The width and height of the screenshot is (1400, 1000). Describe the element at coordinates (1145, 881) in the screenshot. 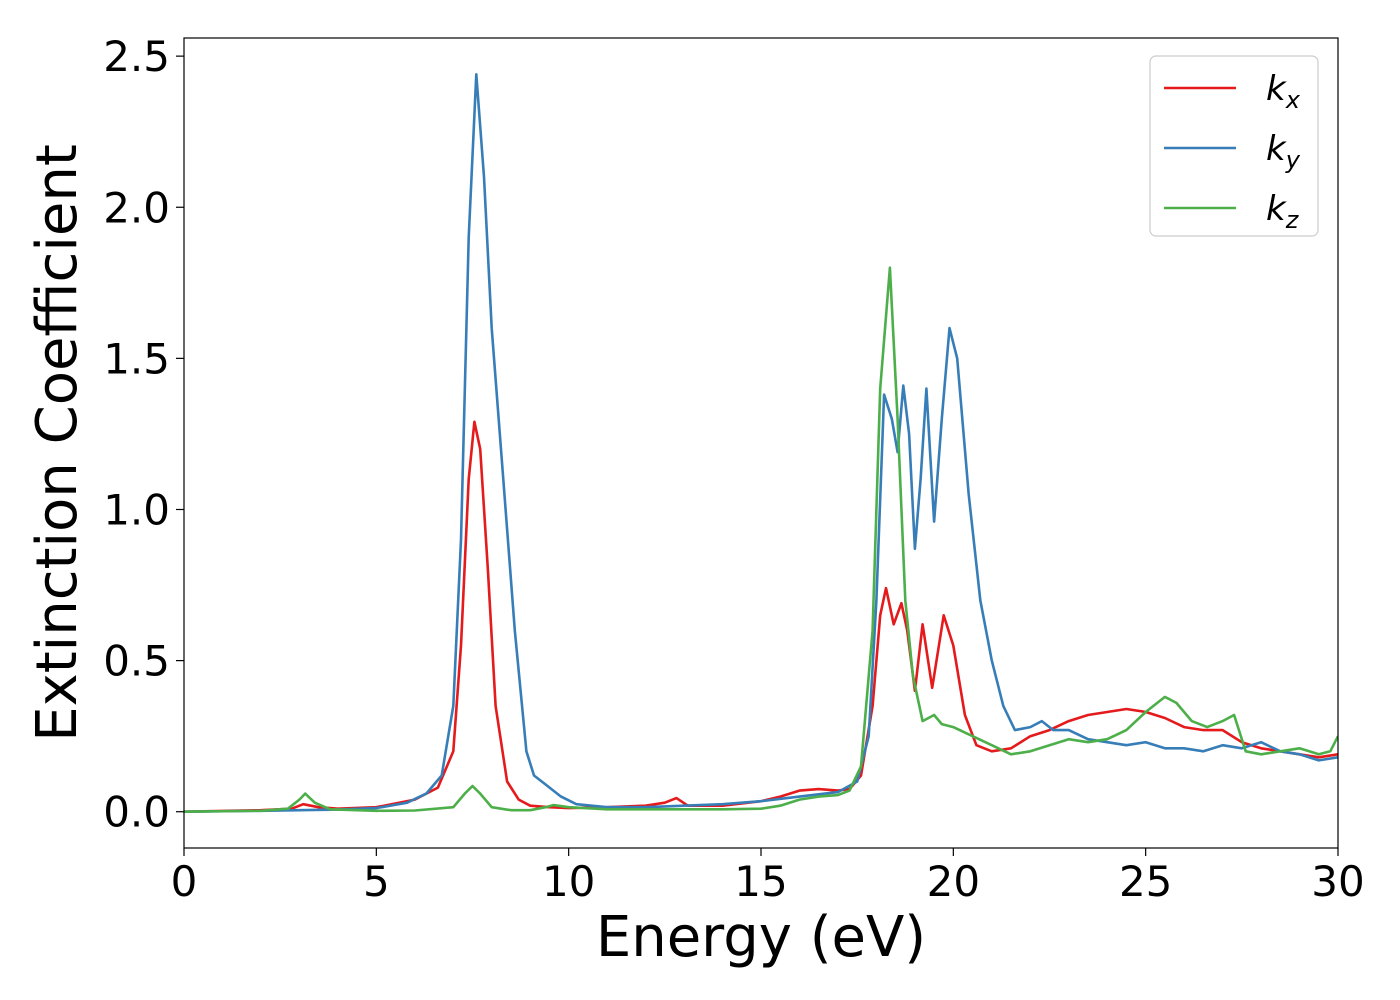

I see `x-tick-label: 25` at that location.